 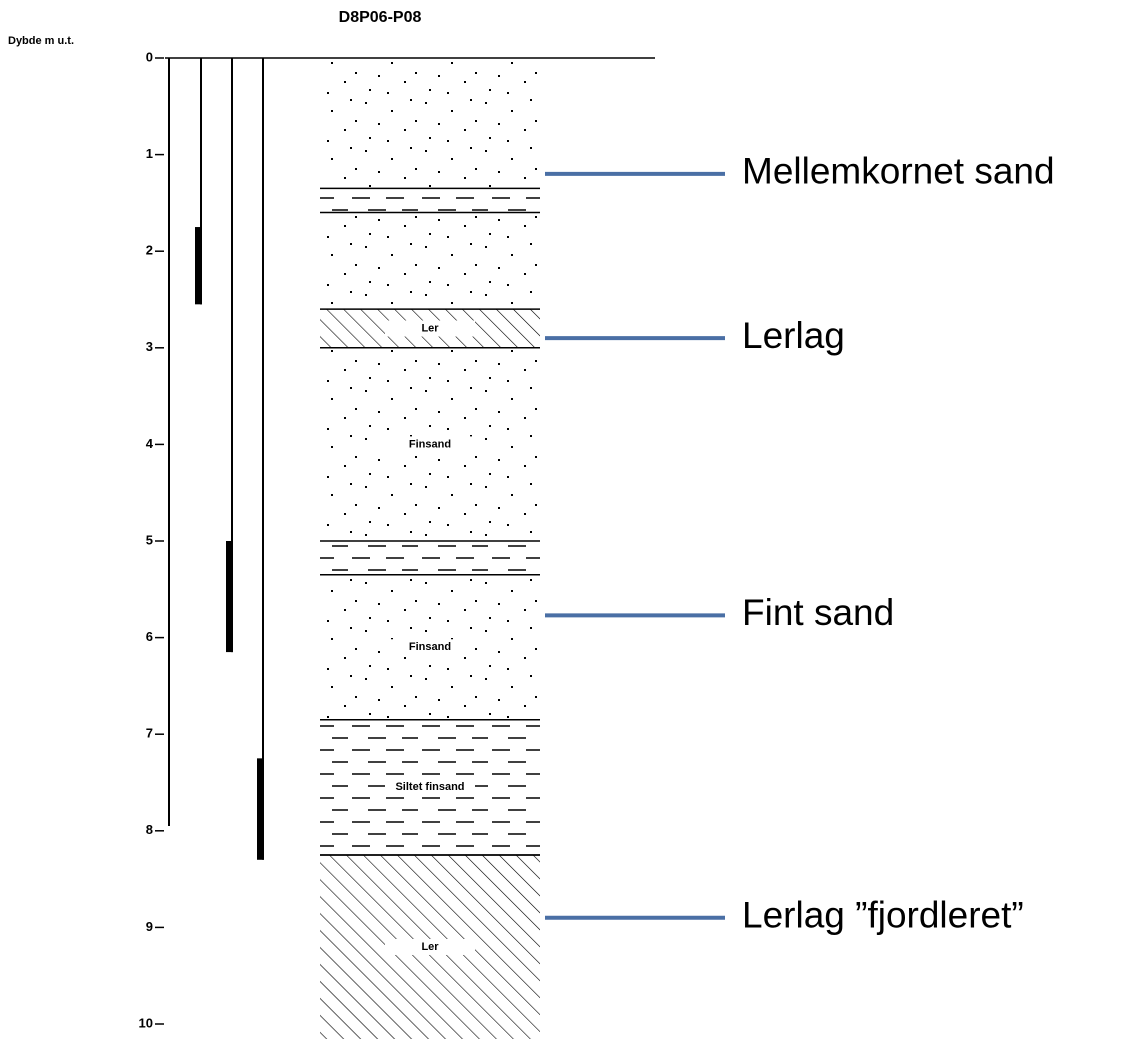 What do you see at coordinates (149, 539) in the screenshot?
I see `tick-label: 5` at bounding box center [149, 539].